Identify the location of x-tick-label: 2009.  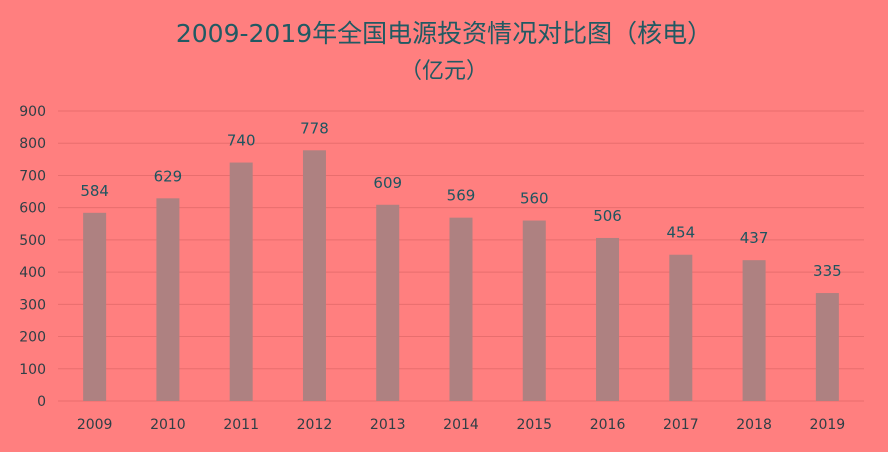
(95, 425).